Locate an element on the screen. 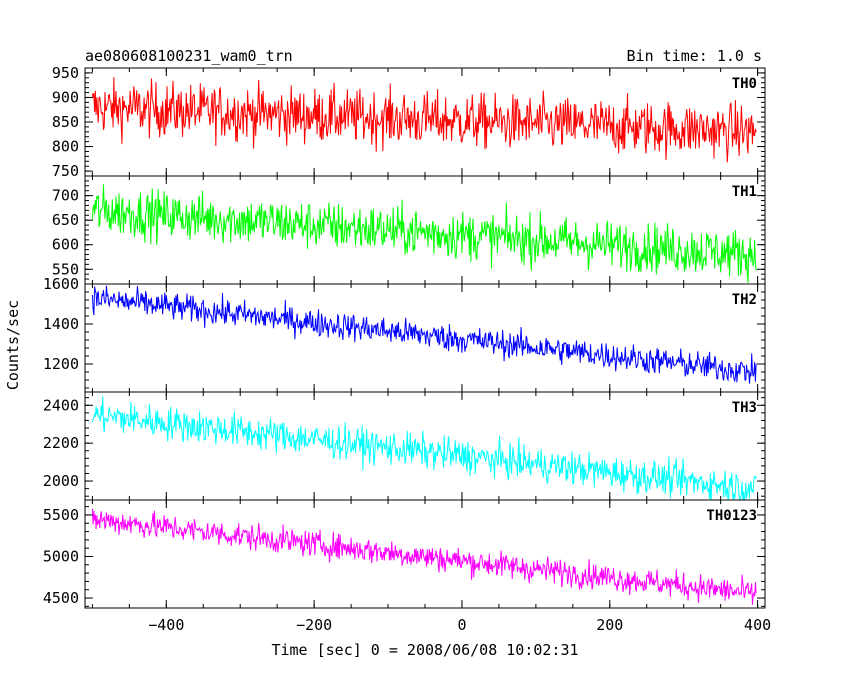  y-tick-label: 2400 is located at coordinates (61, 405).